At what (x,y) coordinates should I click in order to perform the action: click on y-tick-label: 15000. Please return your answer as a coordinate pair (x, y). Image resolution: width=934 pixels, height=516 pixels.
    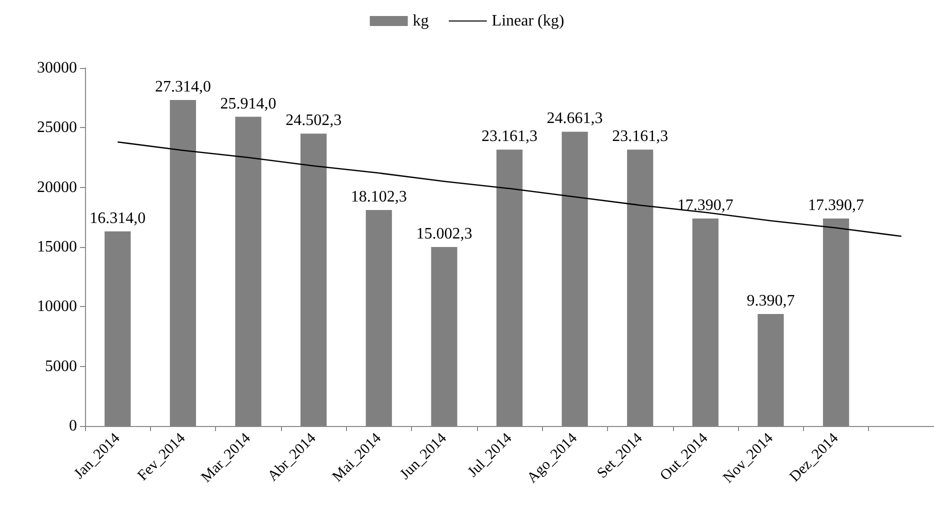
    Looking at the image, I should click on (57, 247).